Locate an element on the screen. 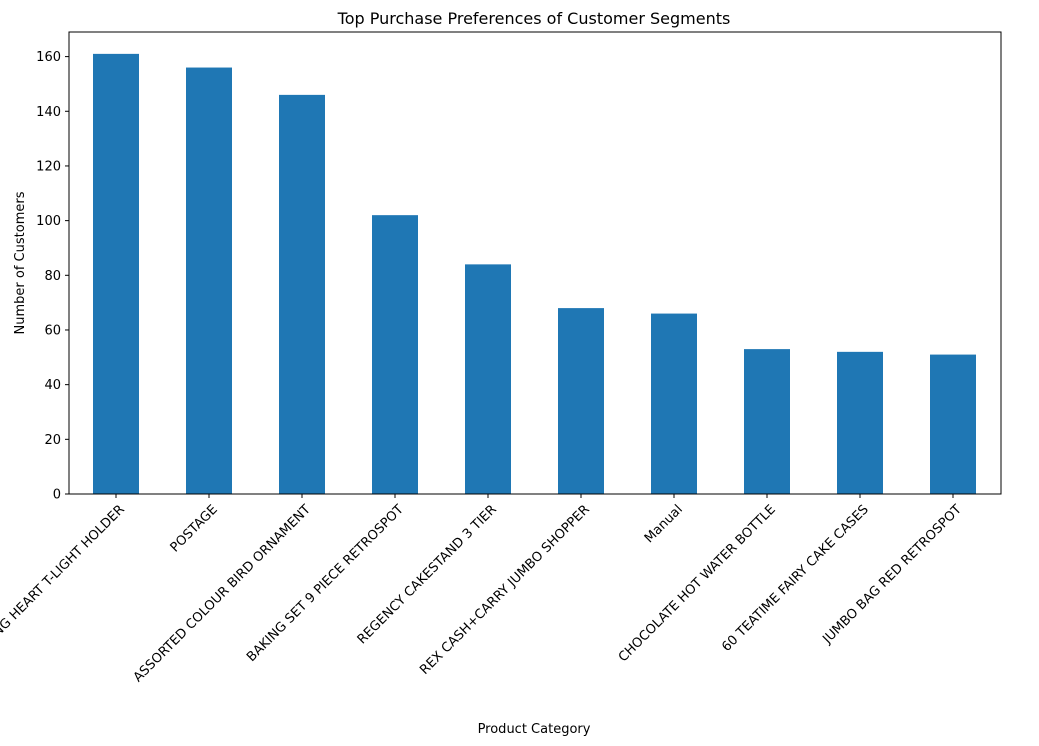  y-tick-label: 60 is located at coordinates (52, 330).